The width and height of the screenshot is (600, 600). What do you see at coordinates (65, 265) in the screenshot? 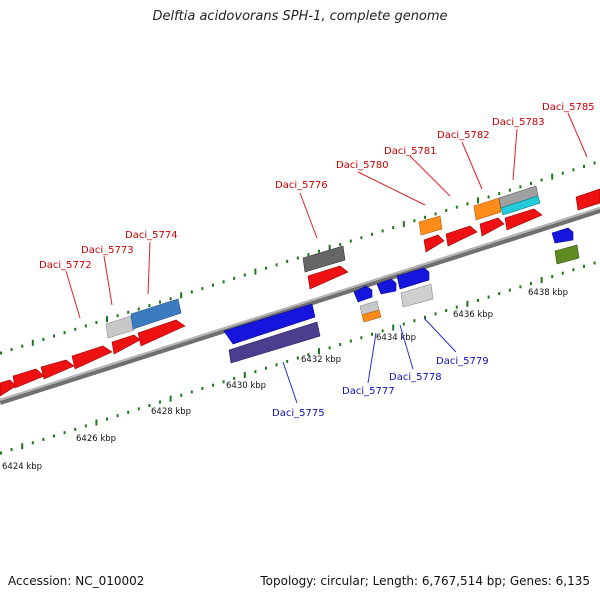
I see `gene-label: Daci_5772` at bounding box center [65, 265].